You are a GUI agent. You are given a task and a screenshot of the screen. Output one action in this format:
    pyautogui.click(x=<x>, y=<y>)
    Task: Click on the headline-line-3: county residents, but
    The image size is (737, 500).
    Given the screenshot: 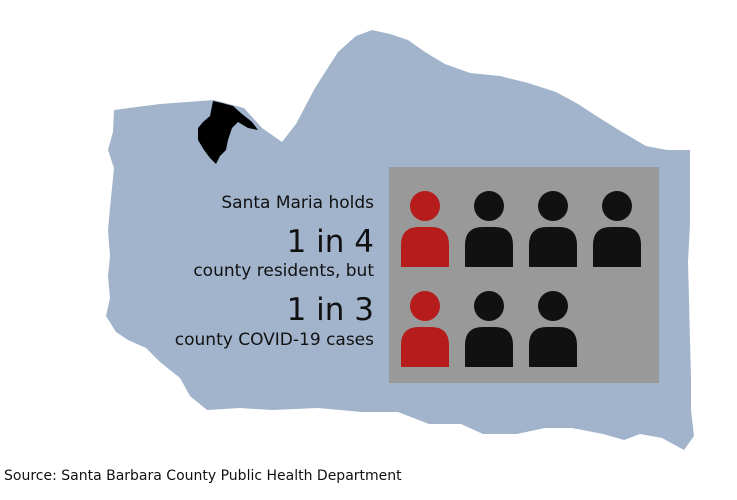 What is the action you would take?
    pyautogui.click(x=283, y=271)
    